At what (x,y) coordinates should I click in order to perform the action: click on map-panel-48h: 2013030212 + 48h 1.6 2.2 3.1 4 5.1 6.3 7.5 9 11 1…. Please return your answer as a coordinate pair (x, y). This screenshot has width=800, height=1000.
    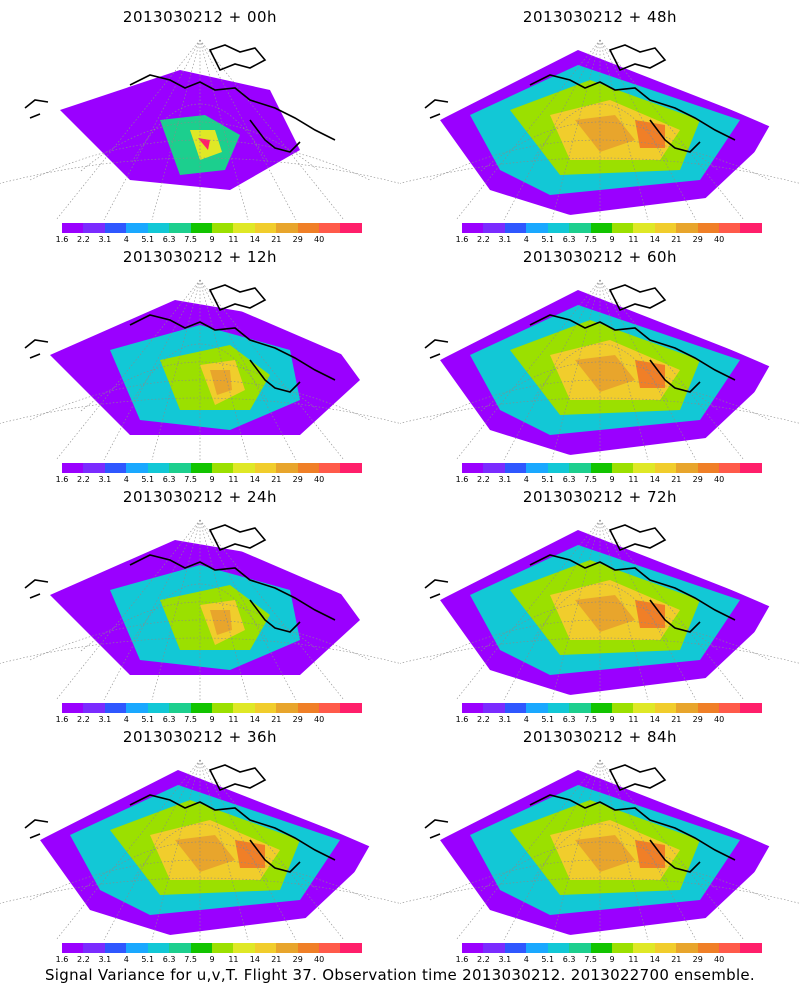
    Looking at the image, I should click on (600, 125).